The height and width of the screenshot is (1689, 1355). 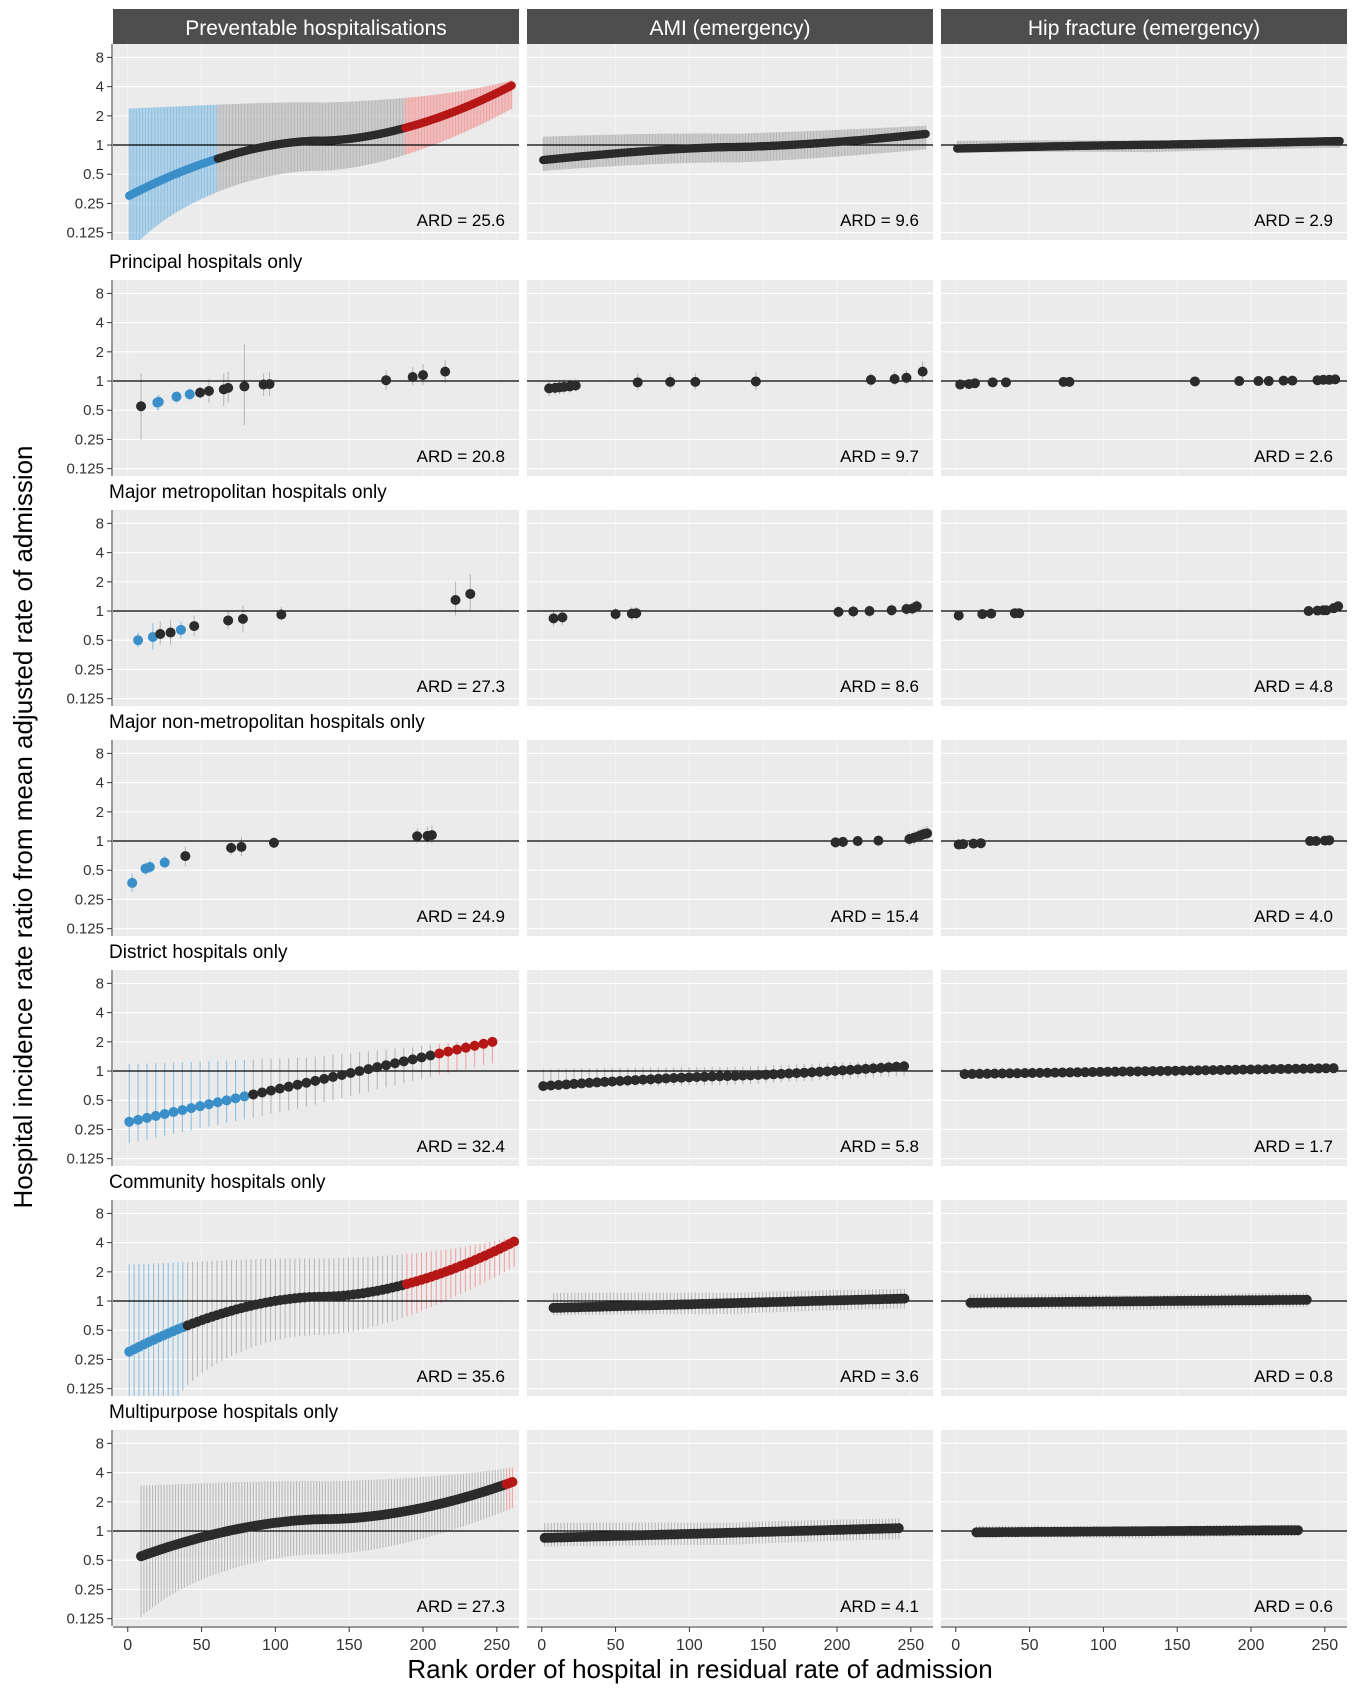 What do you see at coordinates (89, 1359) in the screenshot?
I see `y-tick-label: 0.25` at bounding box center [89, 1359].